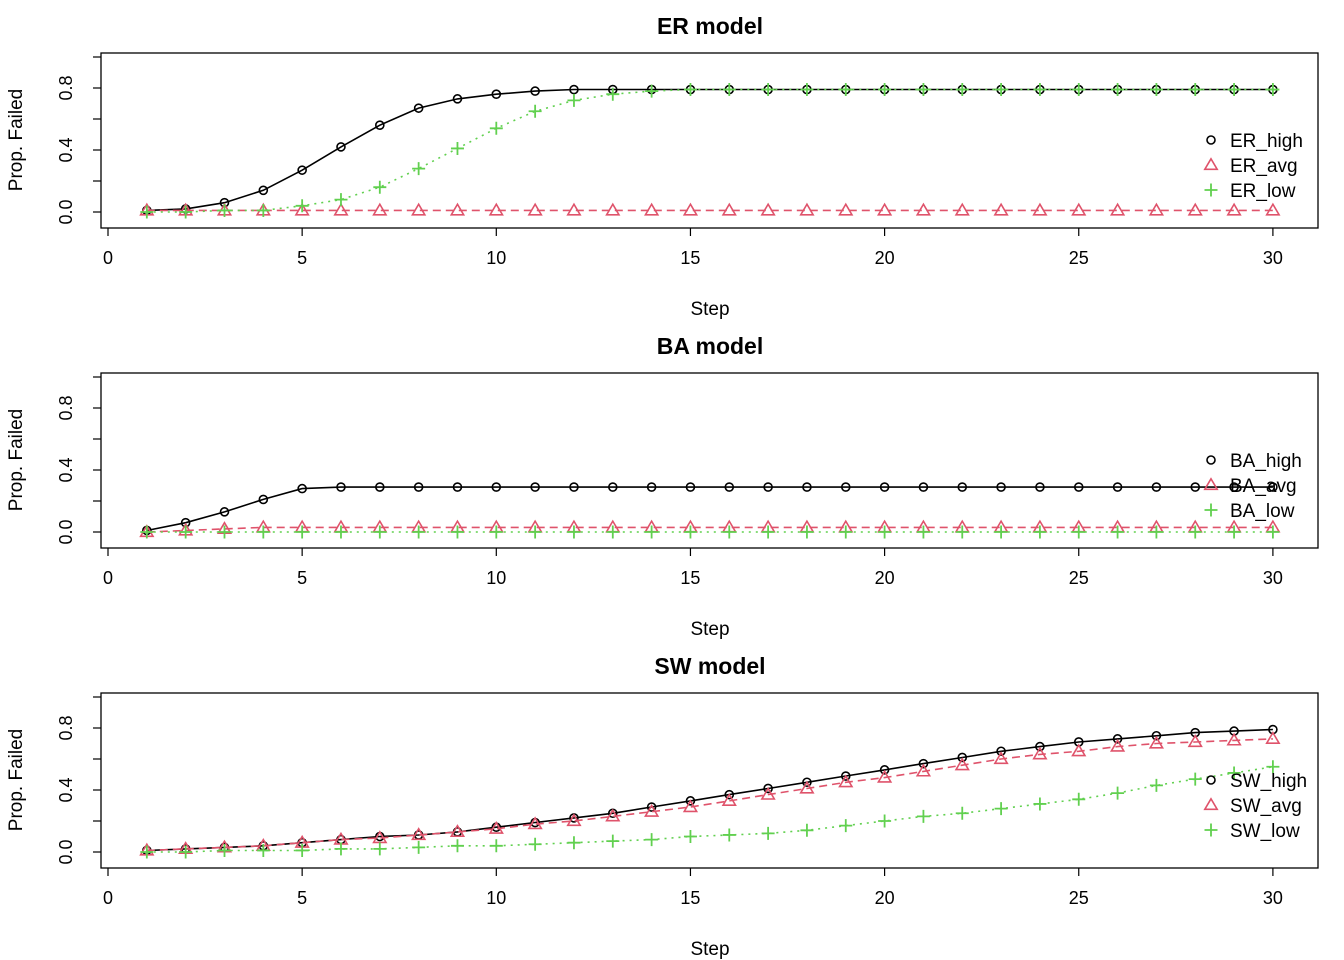  Describe the element at coordinates (1211, 804) in the screenshot. I see `legend-symbol-SW_avg` at that location.